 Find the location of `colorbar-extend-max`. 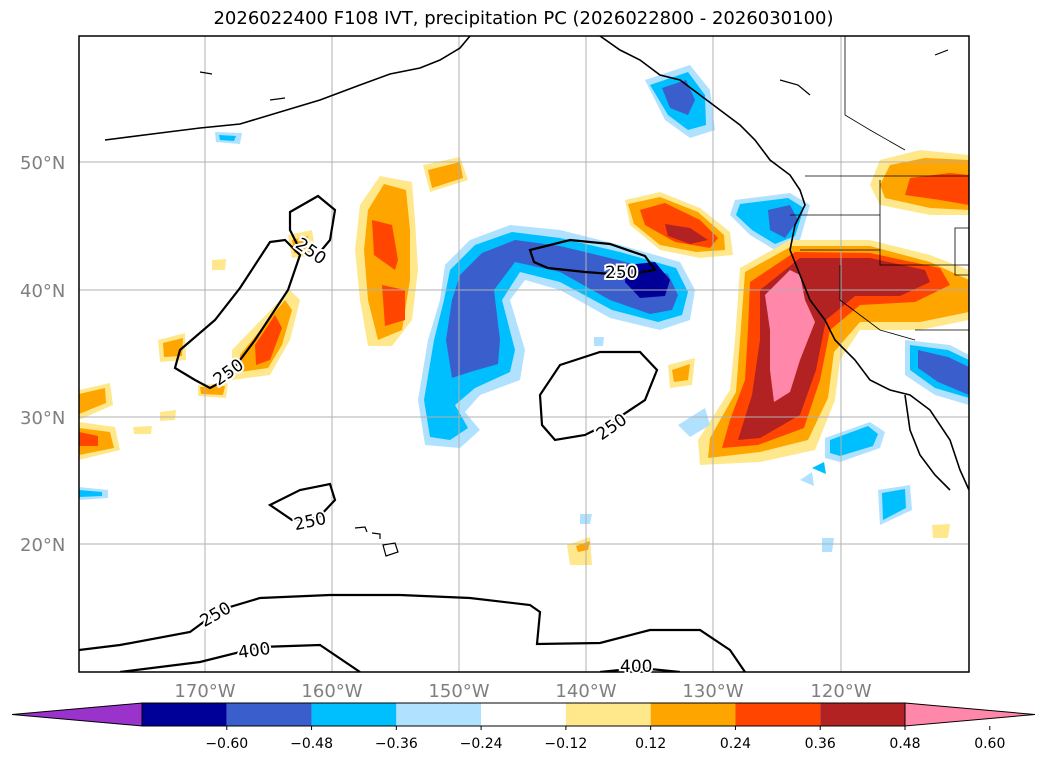

colorbar-extend-max is located at coordinates (970, 714).